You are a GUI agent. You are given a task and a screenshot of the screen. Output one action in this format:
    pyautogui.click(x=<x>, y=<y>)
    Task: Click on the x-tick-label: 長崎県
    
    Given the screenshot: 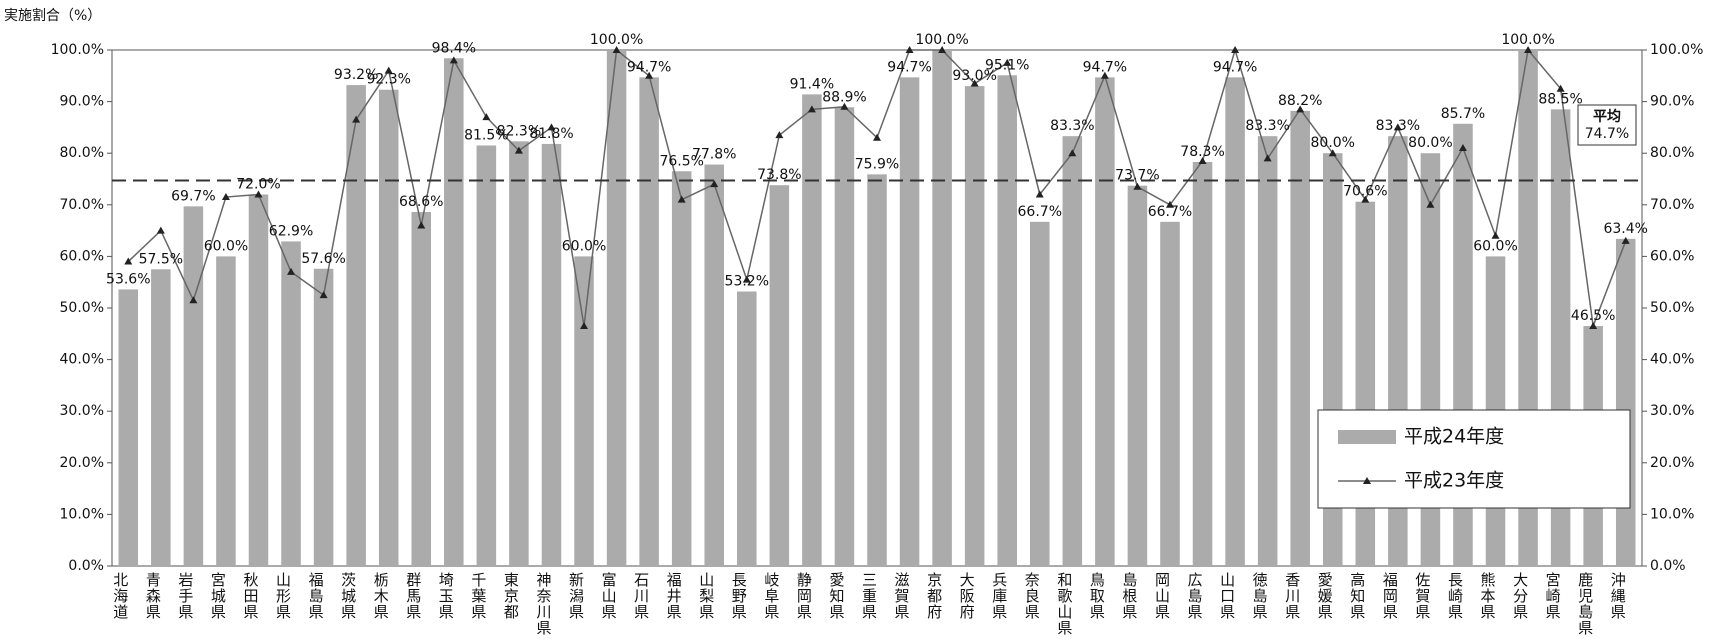 What is the action you would take?
    pyautogui.click(x=1455, y=596)
    